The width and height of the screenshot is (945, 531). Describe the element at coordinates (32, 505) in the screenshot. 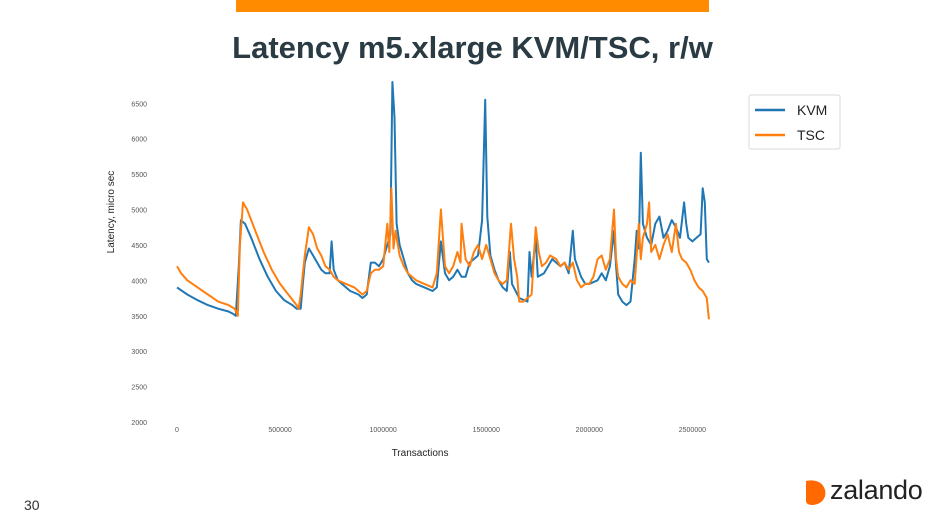

I see `page-number: 30` at that location.